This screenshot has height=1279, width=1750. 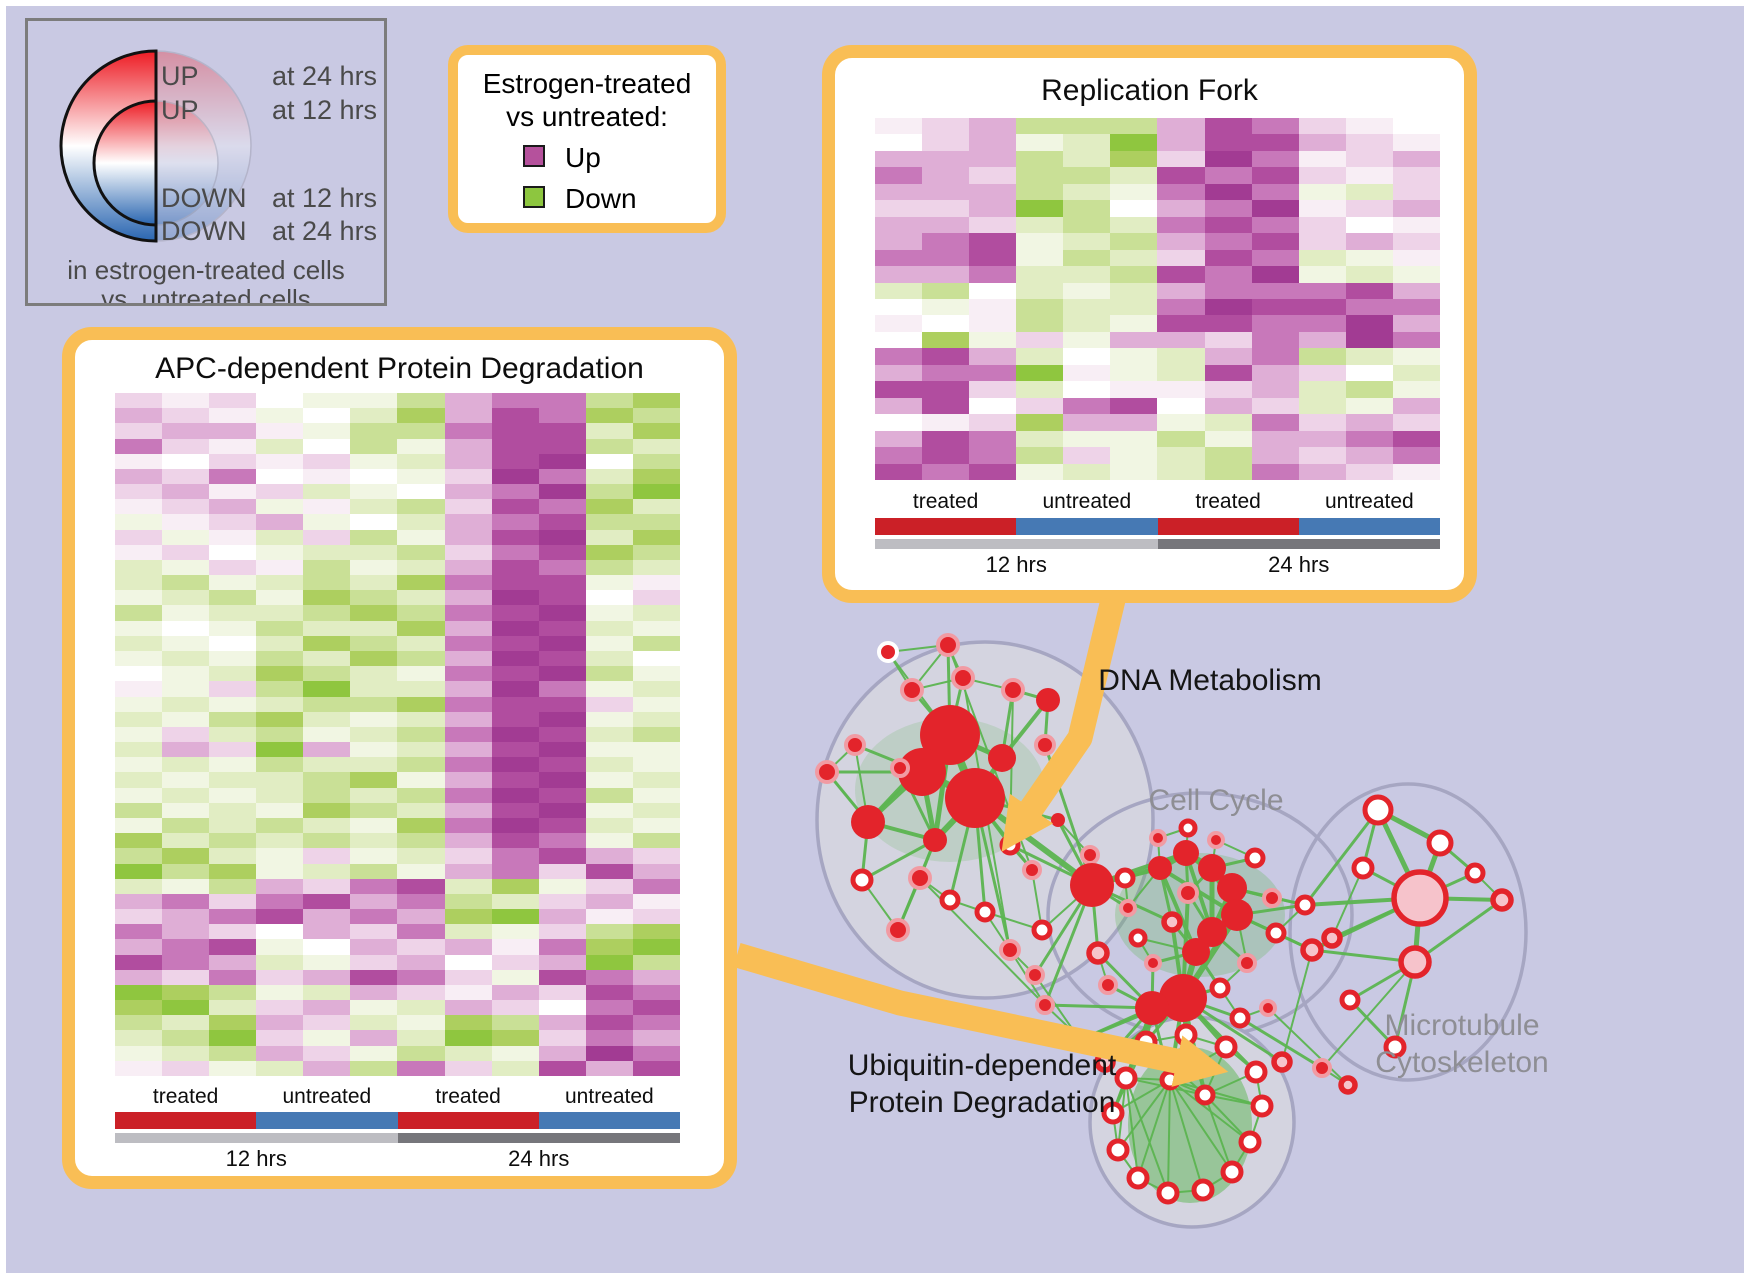 I want to click on edge-density-blobs, so click(x=1070, y=960).